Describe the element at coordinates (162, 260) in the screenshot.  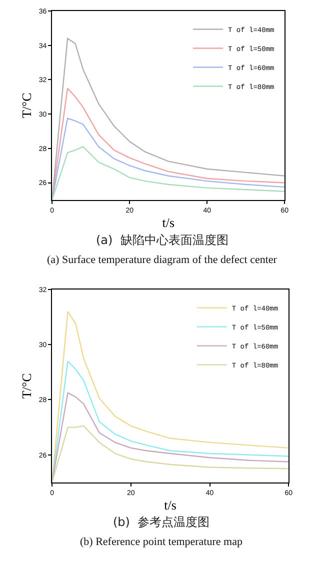
I see `text: (a) Surface temperature diagram of the defect center` at that location.